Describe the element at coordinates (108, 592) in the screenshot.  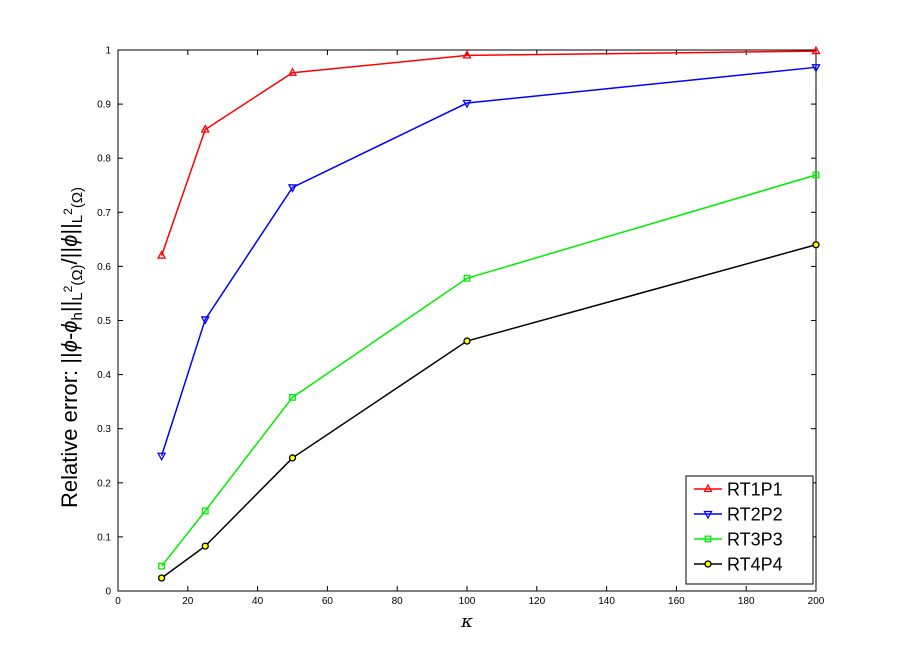
I see `y-tick-label: 0` at that location.